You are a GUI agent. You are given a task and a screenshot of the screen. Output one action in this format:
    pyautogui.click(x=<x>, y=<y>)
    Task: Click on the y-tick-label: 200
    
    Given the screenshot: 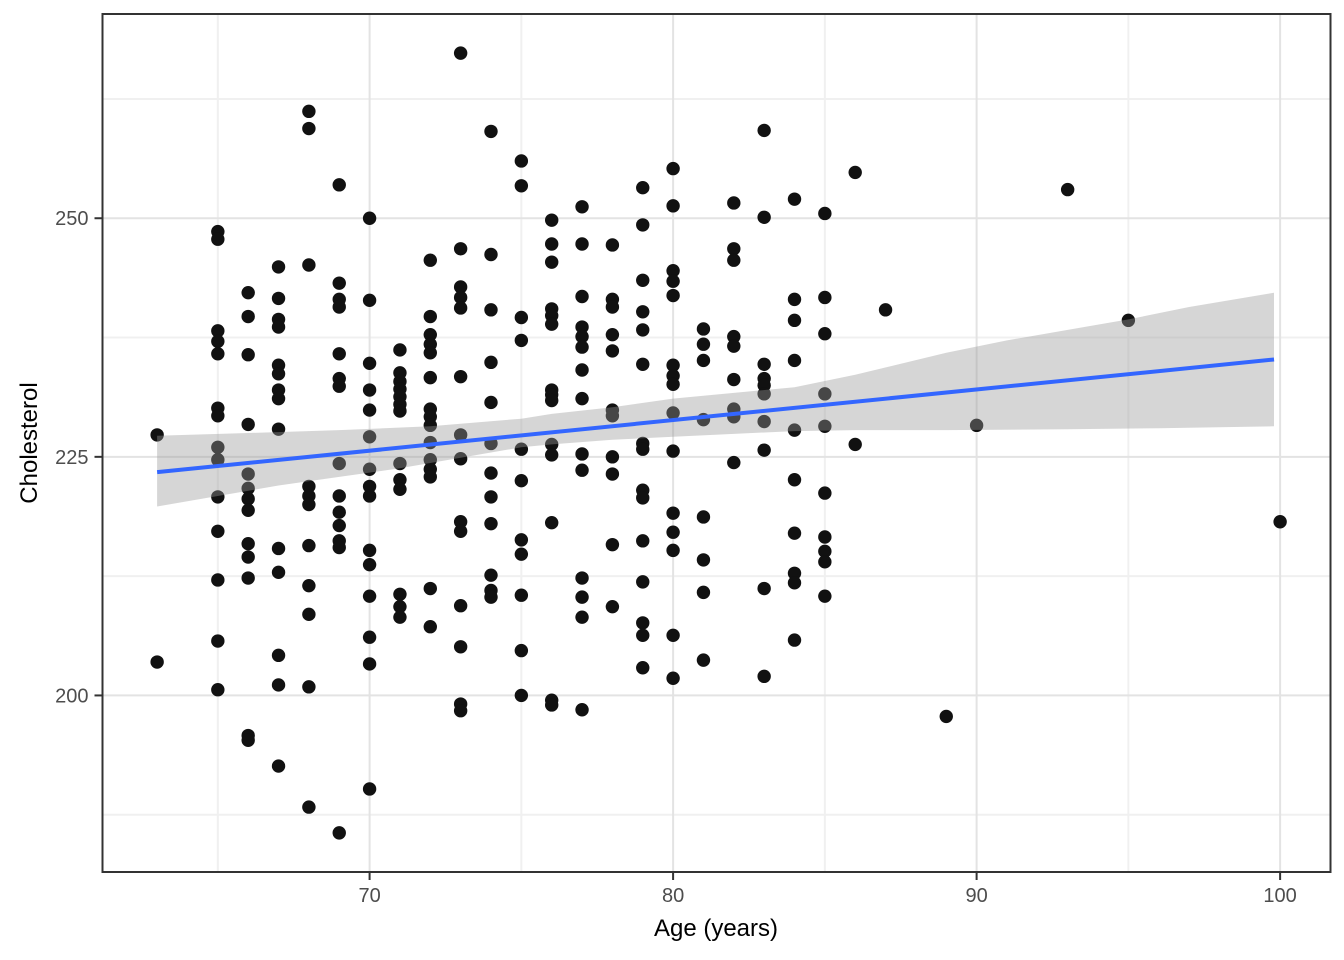 What is the action you would take?
    pyautogui.click(x=71, y=696)
    